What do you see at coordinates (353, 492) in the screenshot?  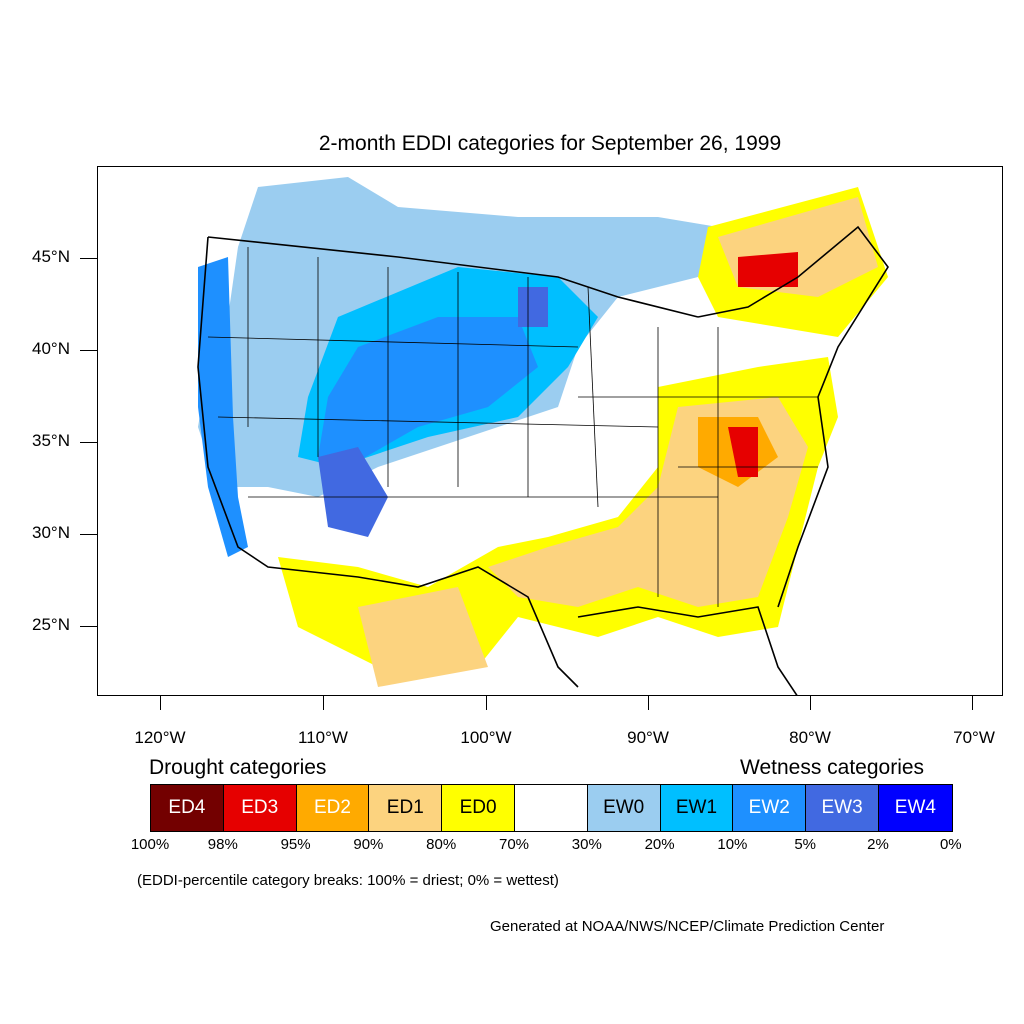 I see `wet-region-ew3` at bounding box center [353, 492].